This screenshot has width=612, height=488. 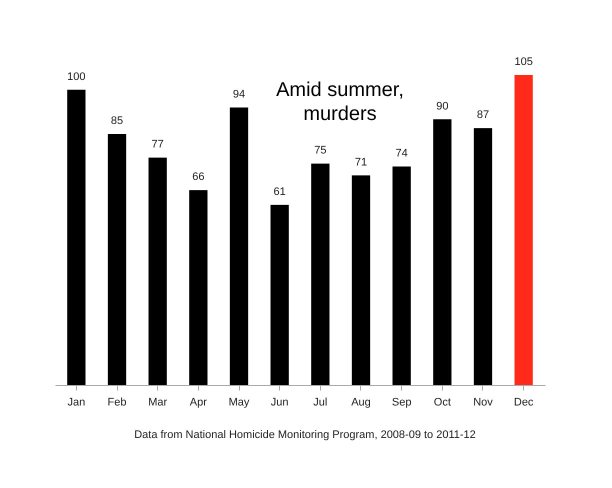 What do you see at coordinates (279, 402) in the screenshot?
I see `x-tick-label: Jun` at bounding box center [279, 402].